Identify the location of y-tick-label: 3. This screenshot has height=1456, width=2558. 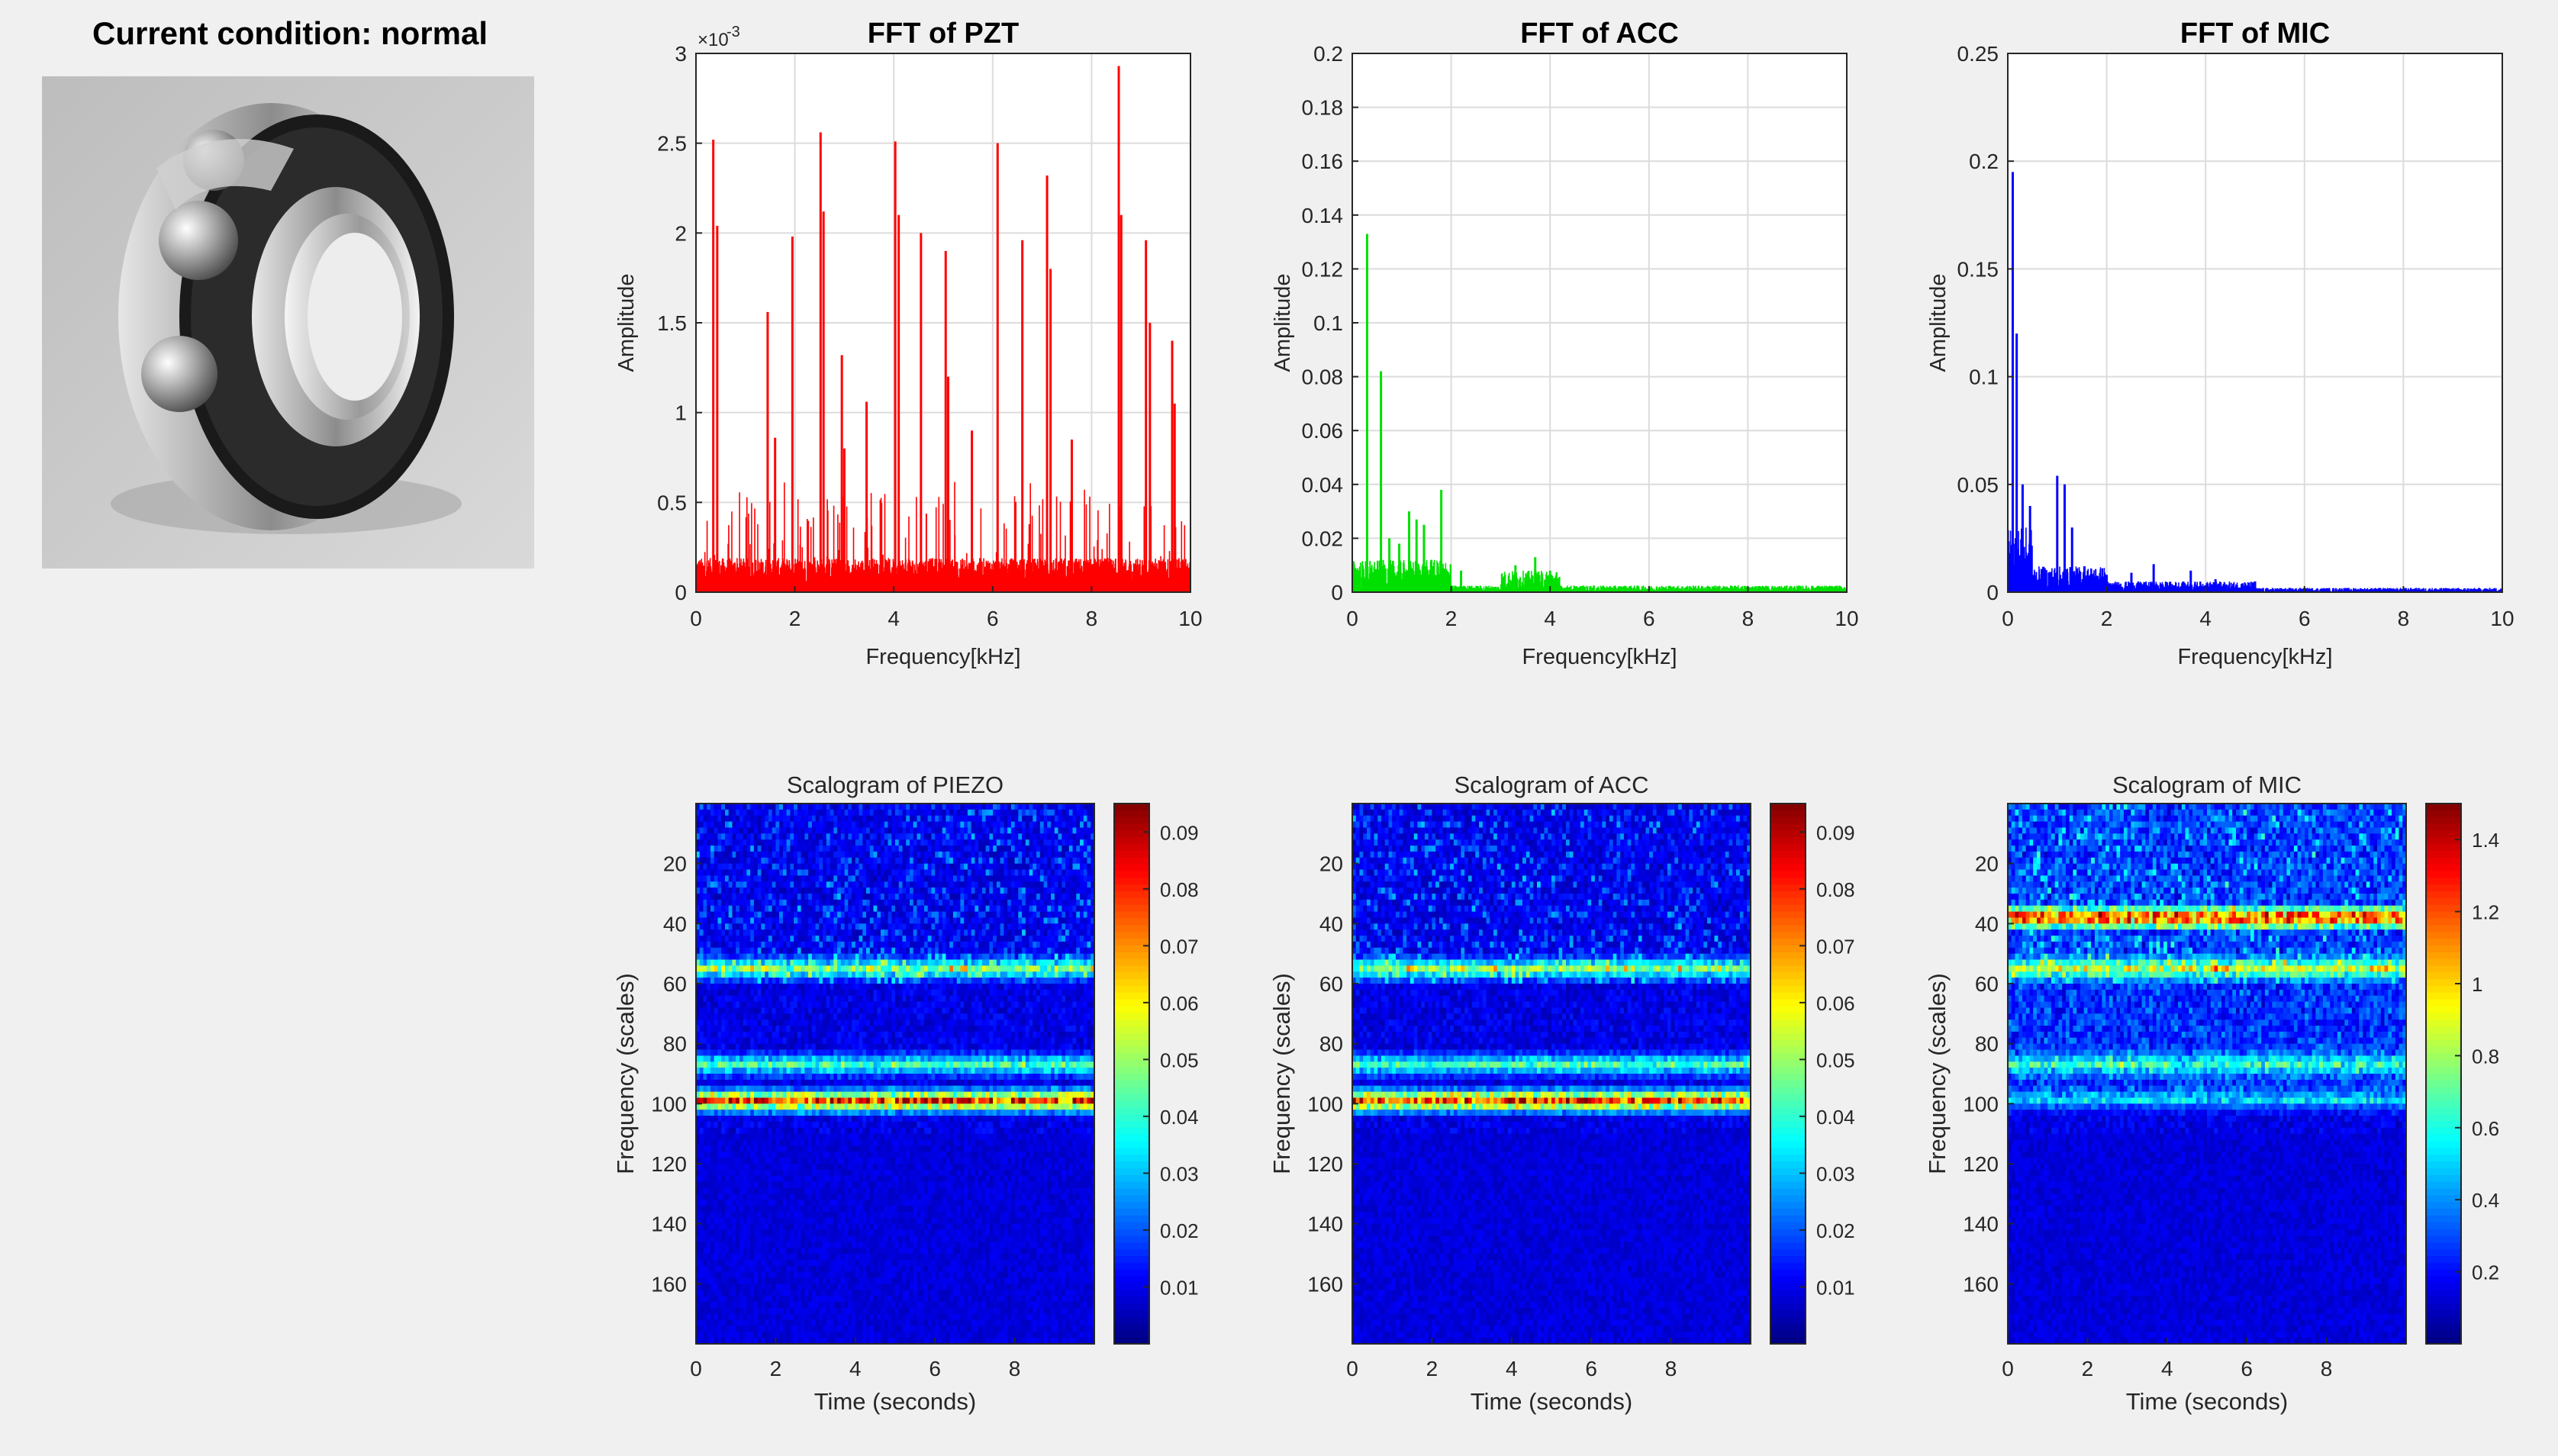
(681, 54).